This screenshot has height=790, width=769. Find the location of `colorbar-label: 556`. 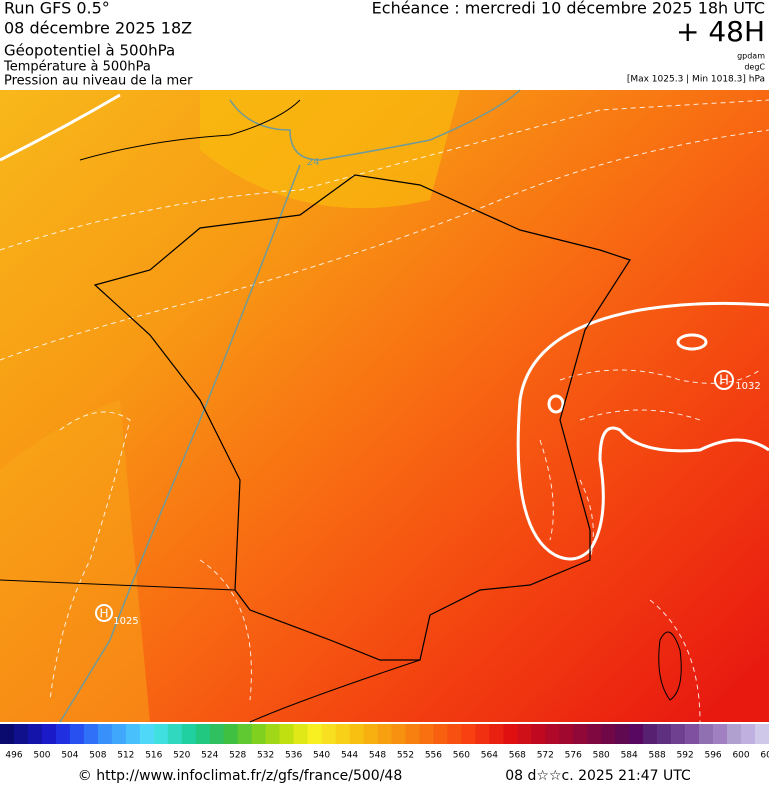

colorbar-label: 556 is located at coordinates (433, 756).